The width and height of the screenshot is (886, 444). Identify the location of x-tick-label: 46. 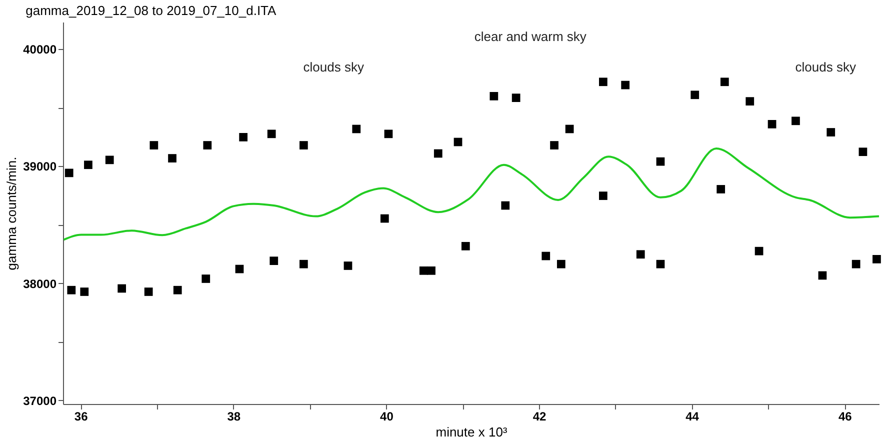
(845, 417).